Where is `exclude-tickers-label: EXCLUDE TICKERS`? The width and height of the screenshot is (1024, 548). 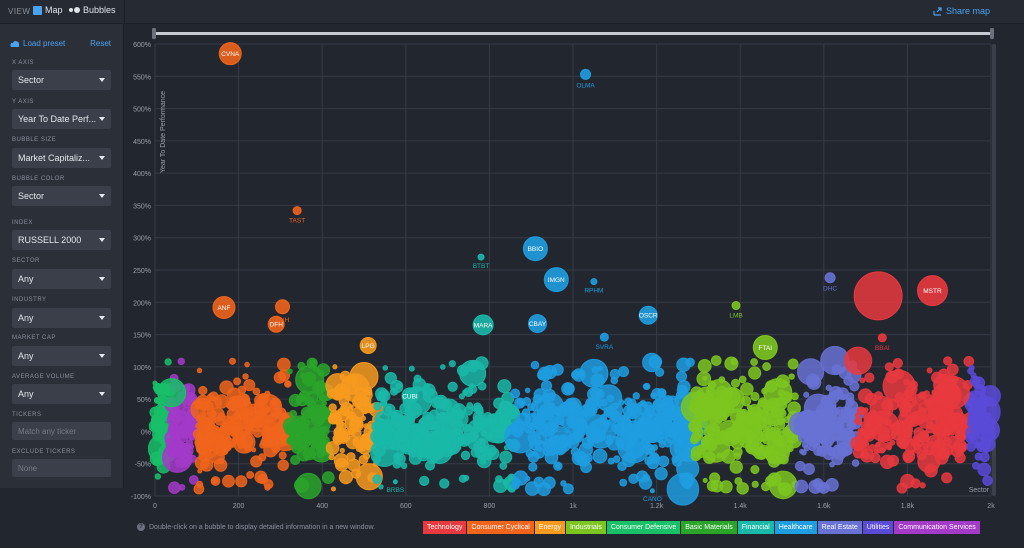 exclude-tickers-label: EXCLUDE TICKERS is located at coordinates (44, 452).